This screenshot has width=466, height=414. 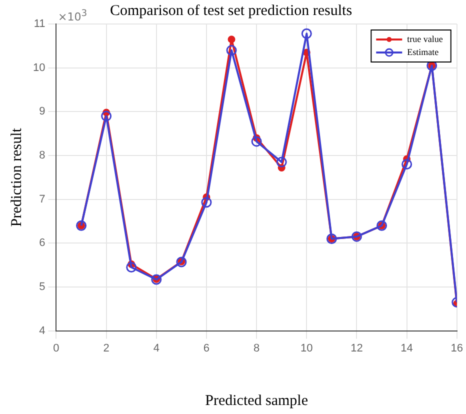 What do you see at coordinates (56, 348) in the screenshot?
I see `x-tick-label: 0` at bounding box center [56, 348].